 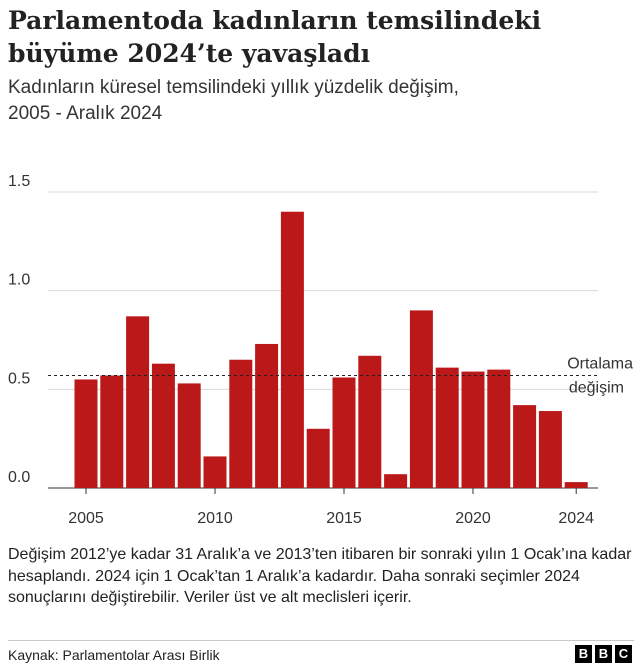 I want to click on y-tick-label: 1.0, so click(x=19, y=280).